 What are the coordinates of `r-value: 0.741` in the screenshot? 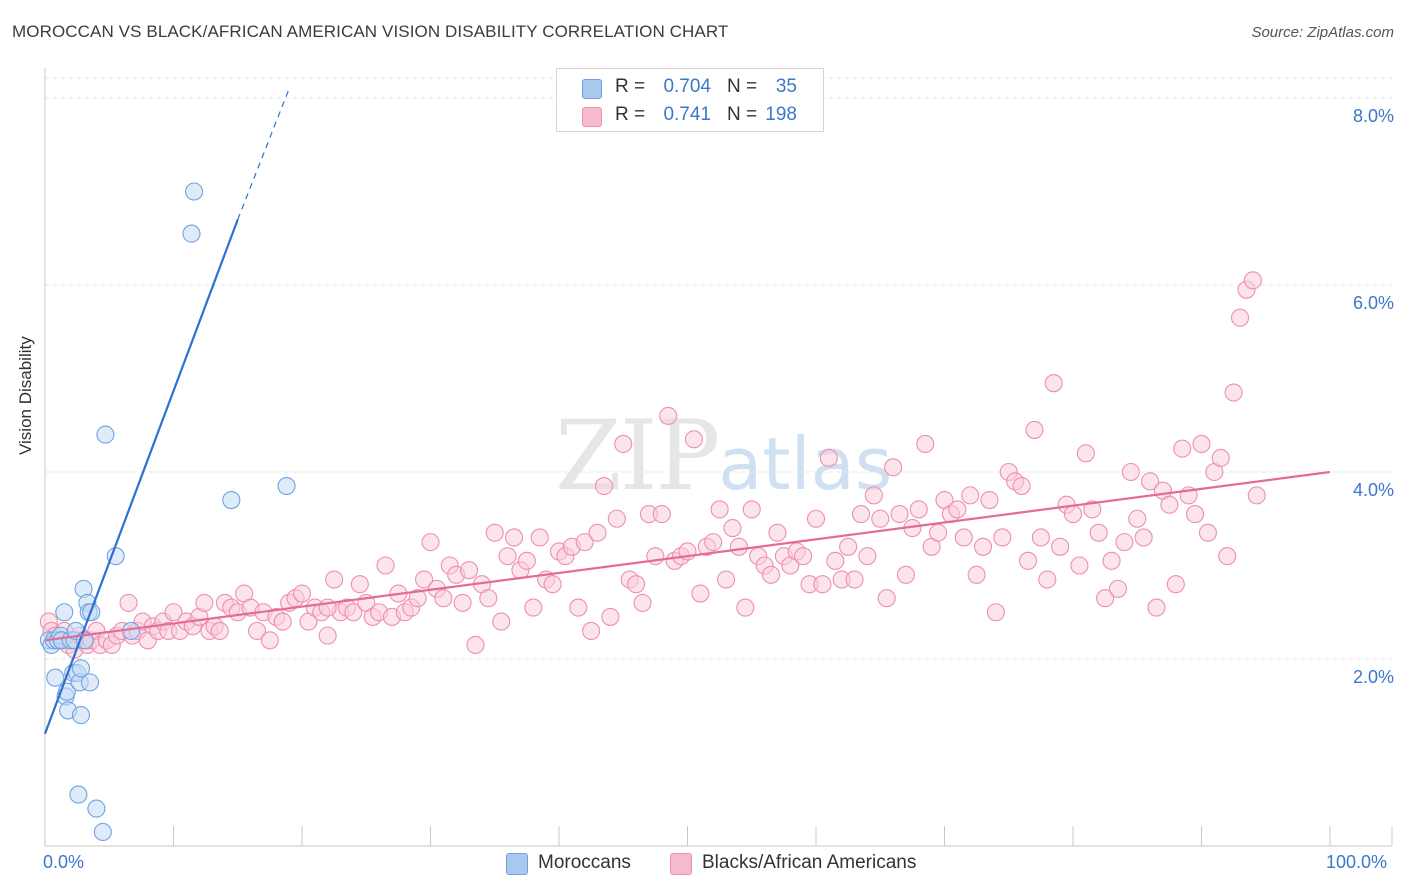 It's located at (687, 114).